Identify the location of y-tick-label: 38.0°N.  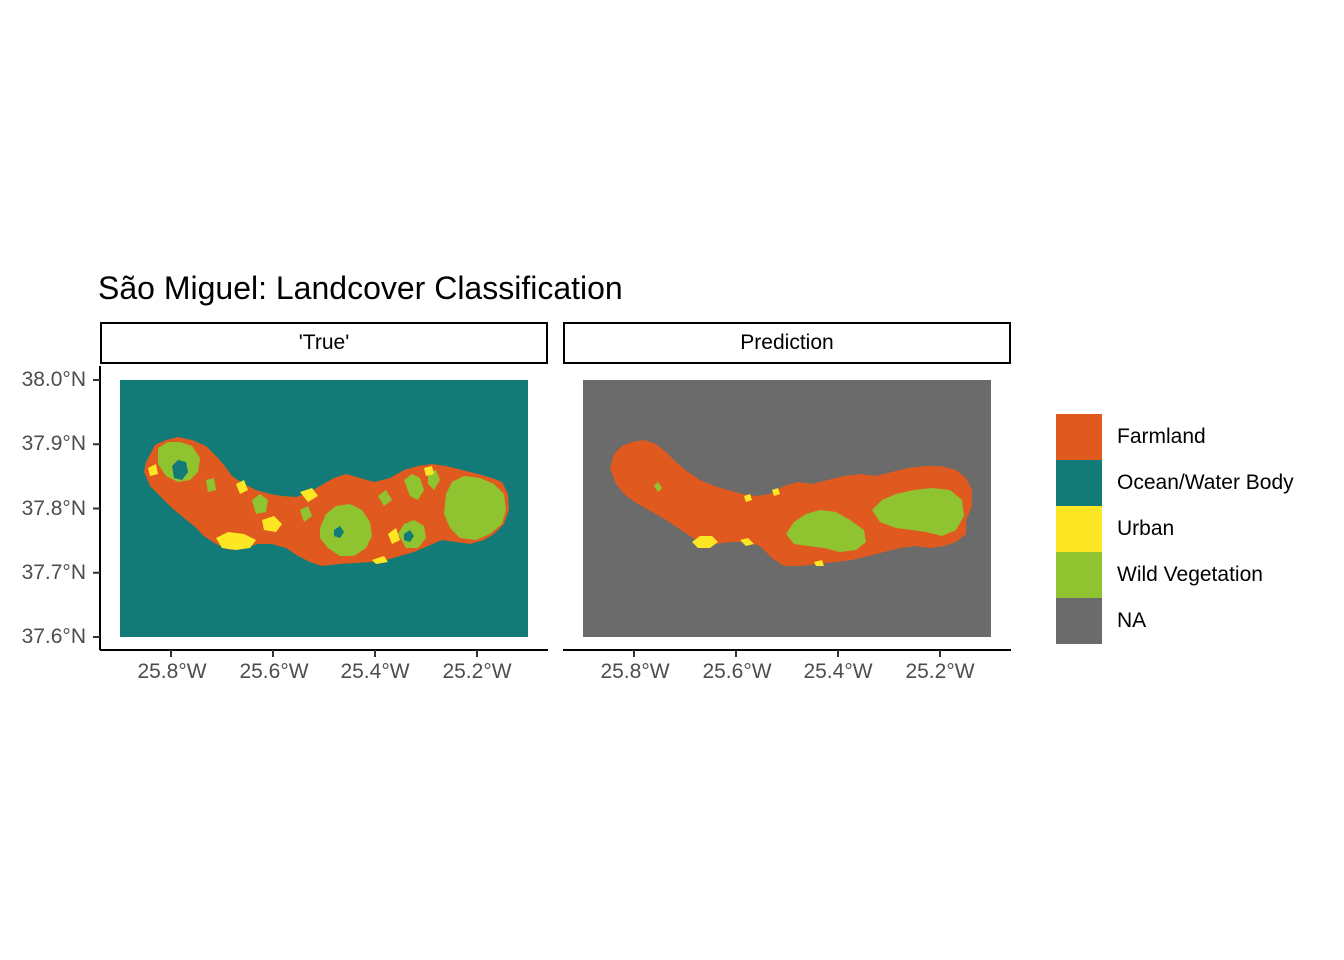
(53, 379).